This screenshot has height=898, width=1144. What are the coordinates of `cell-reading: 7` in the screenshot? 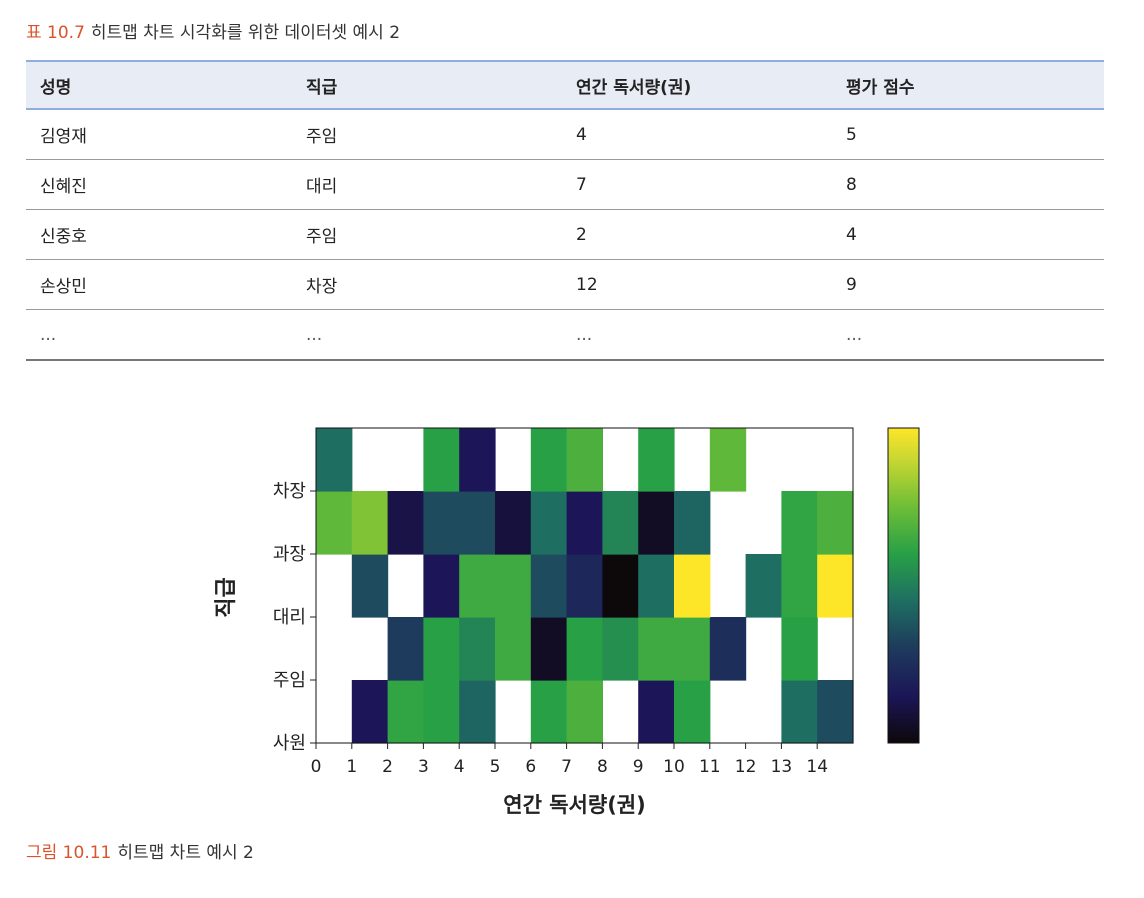 It's located at (697, 184).